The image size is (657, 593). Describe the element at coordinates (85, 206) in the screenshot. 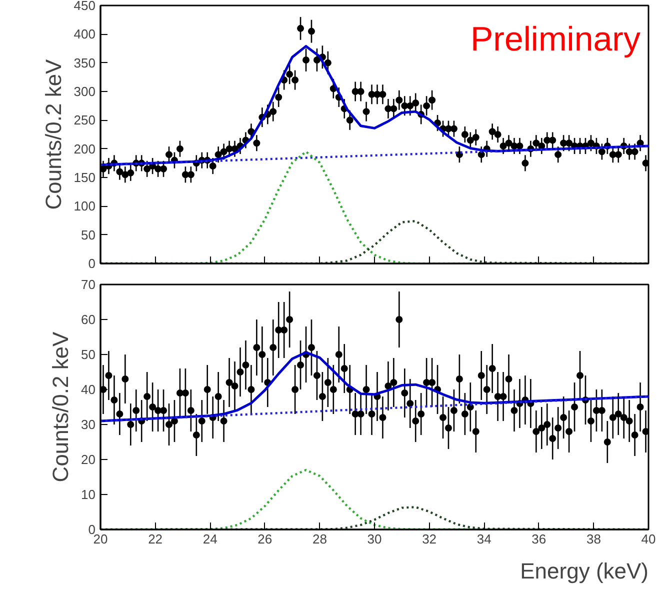

I see `y-tick-label: 100` at that location.